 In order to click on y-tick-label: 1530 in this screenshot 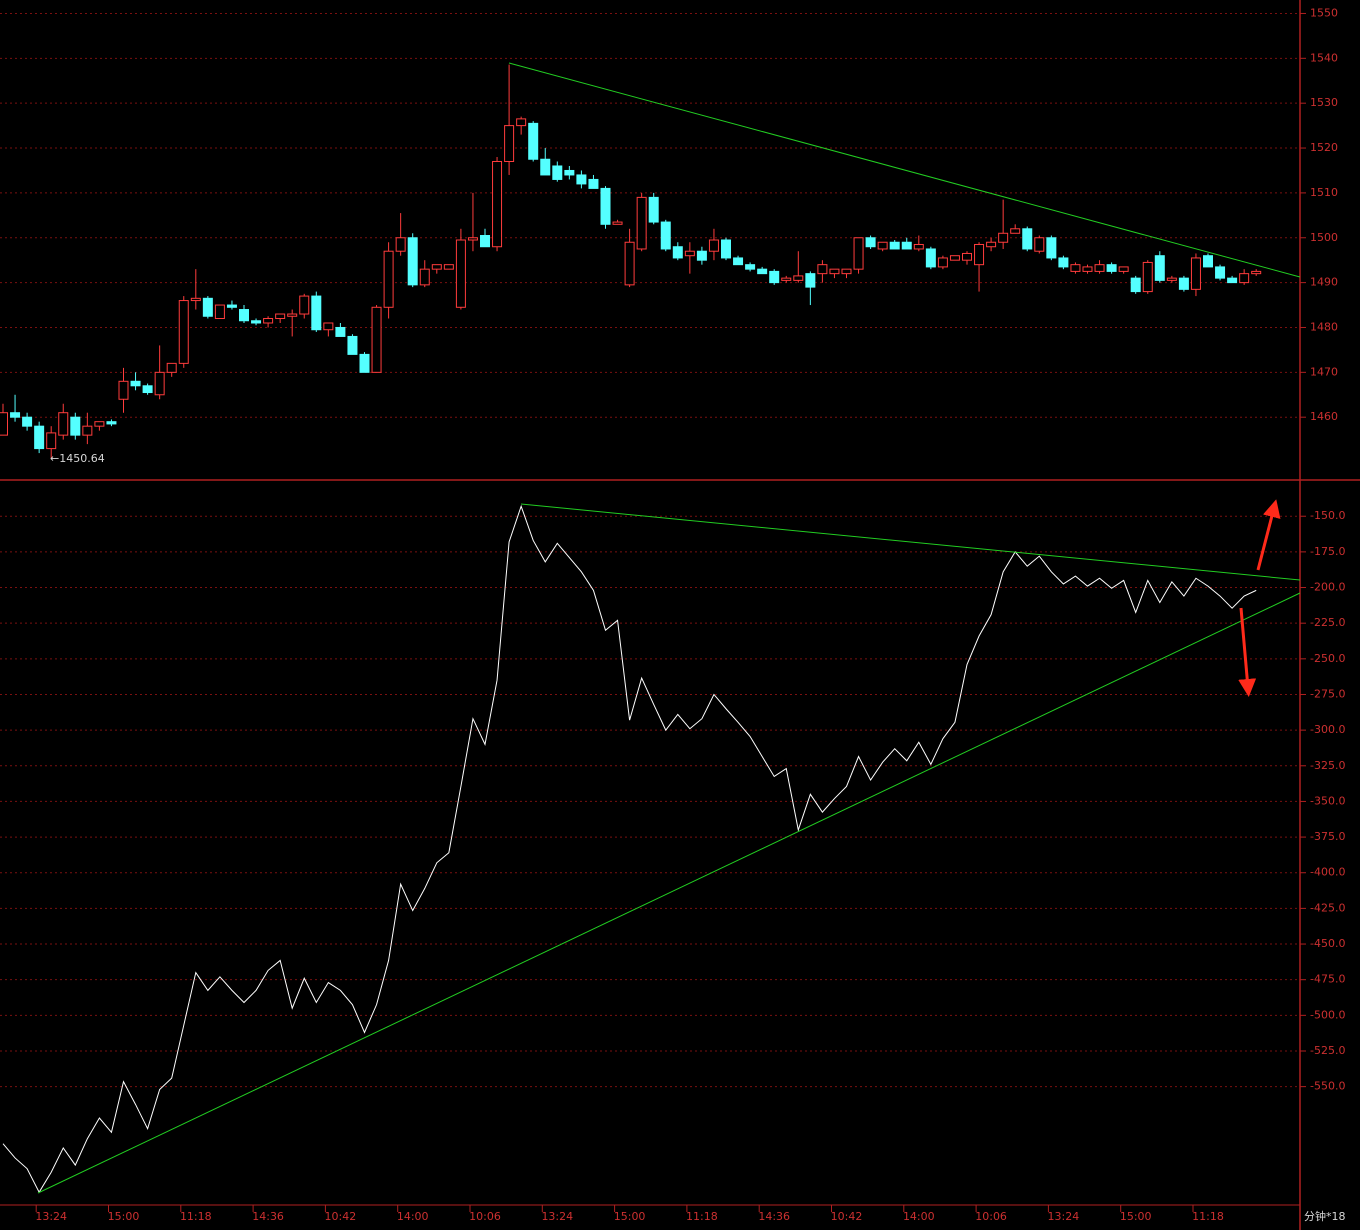, I will do `click(1324, 102)`.